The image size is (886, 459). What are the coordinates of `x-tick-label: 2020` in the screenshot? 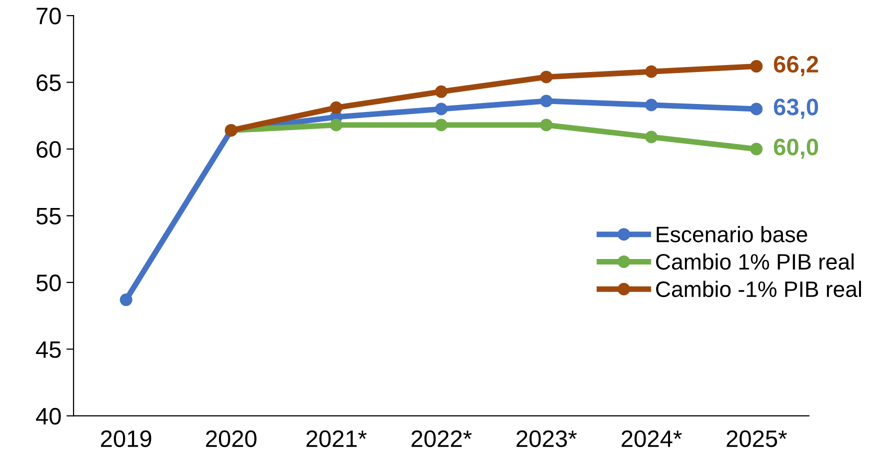 It's located at (231, 439).